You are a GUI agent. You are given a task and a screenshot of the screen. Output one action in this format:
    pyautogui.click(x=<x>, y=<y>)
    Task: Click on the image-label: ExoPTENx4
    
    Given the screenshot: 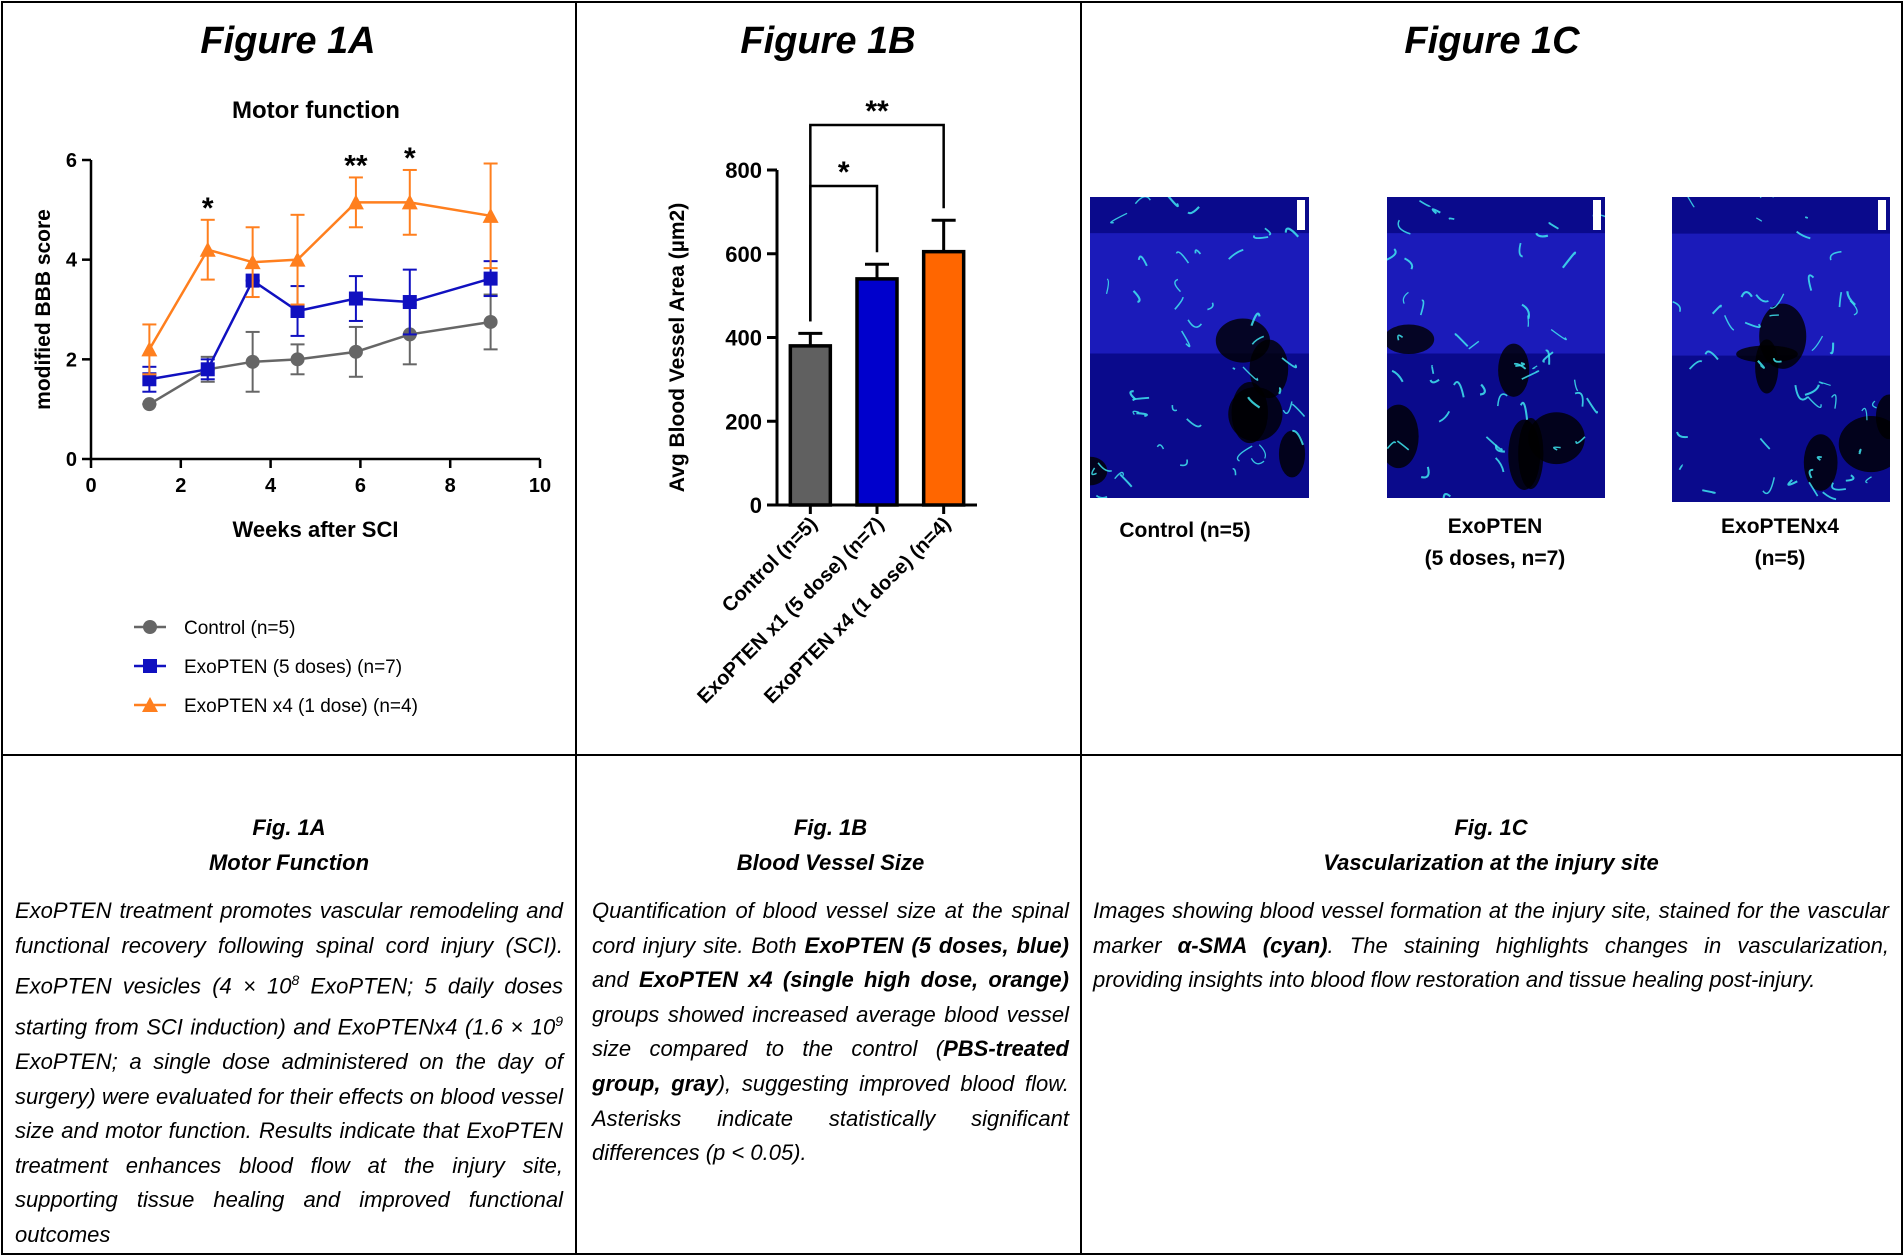 What is the action you would take?
    pyautogui.click(x=1780, y=526)
    